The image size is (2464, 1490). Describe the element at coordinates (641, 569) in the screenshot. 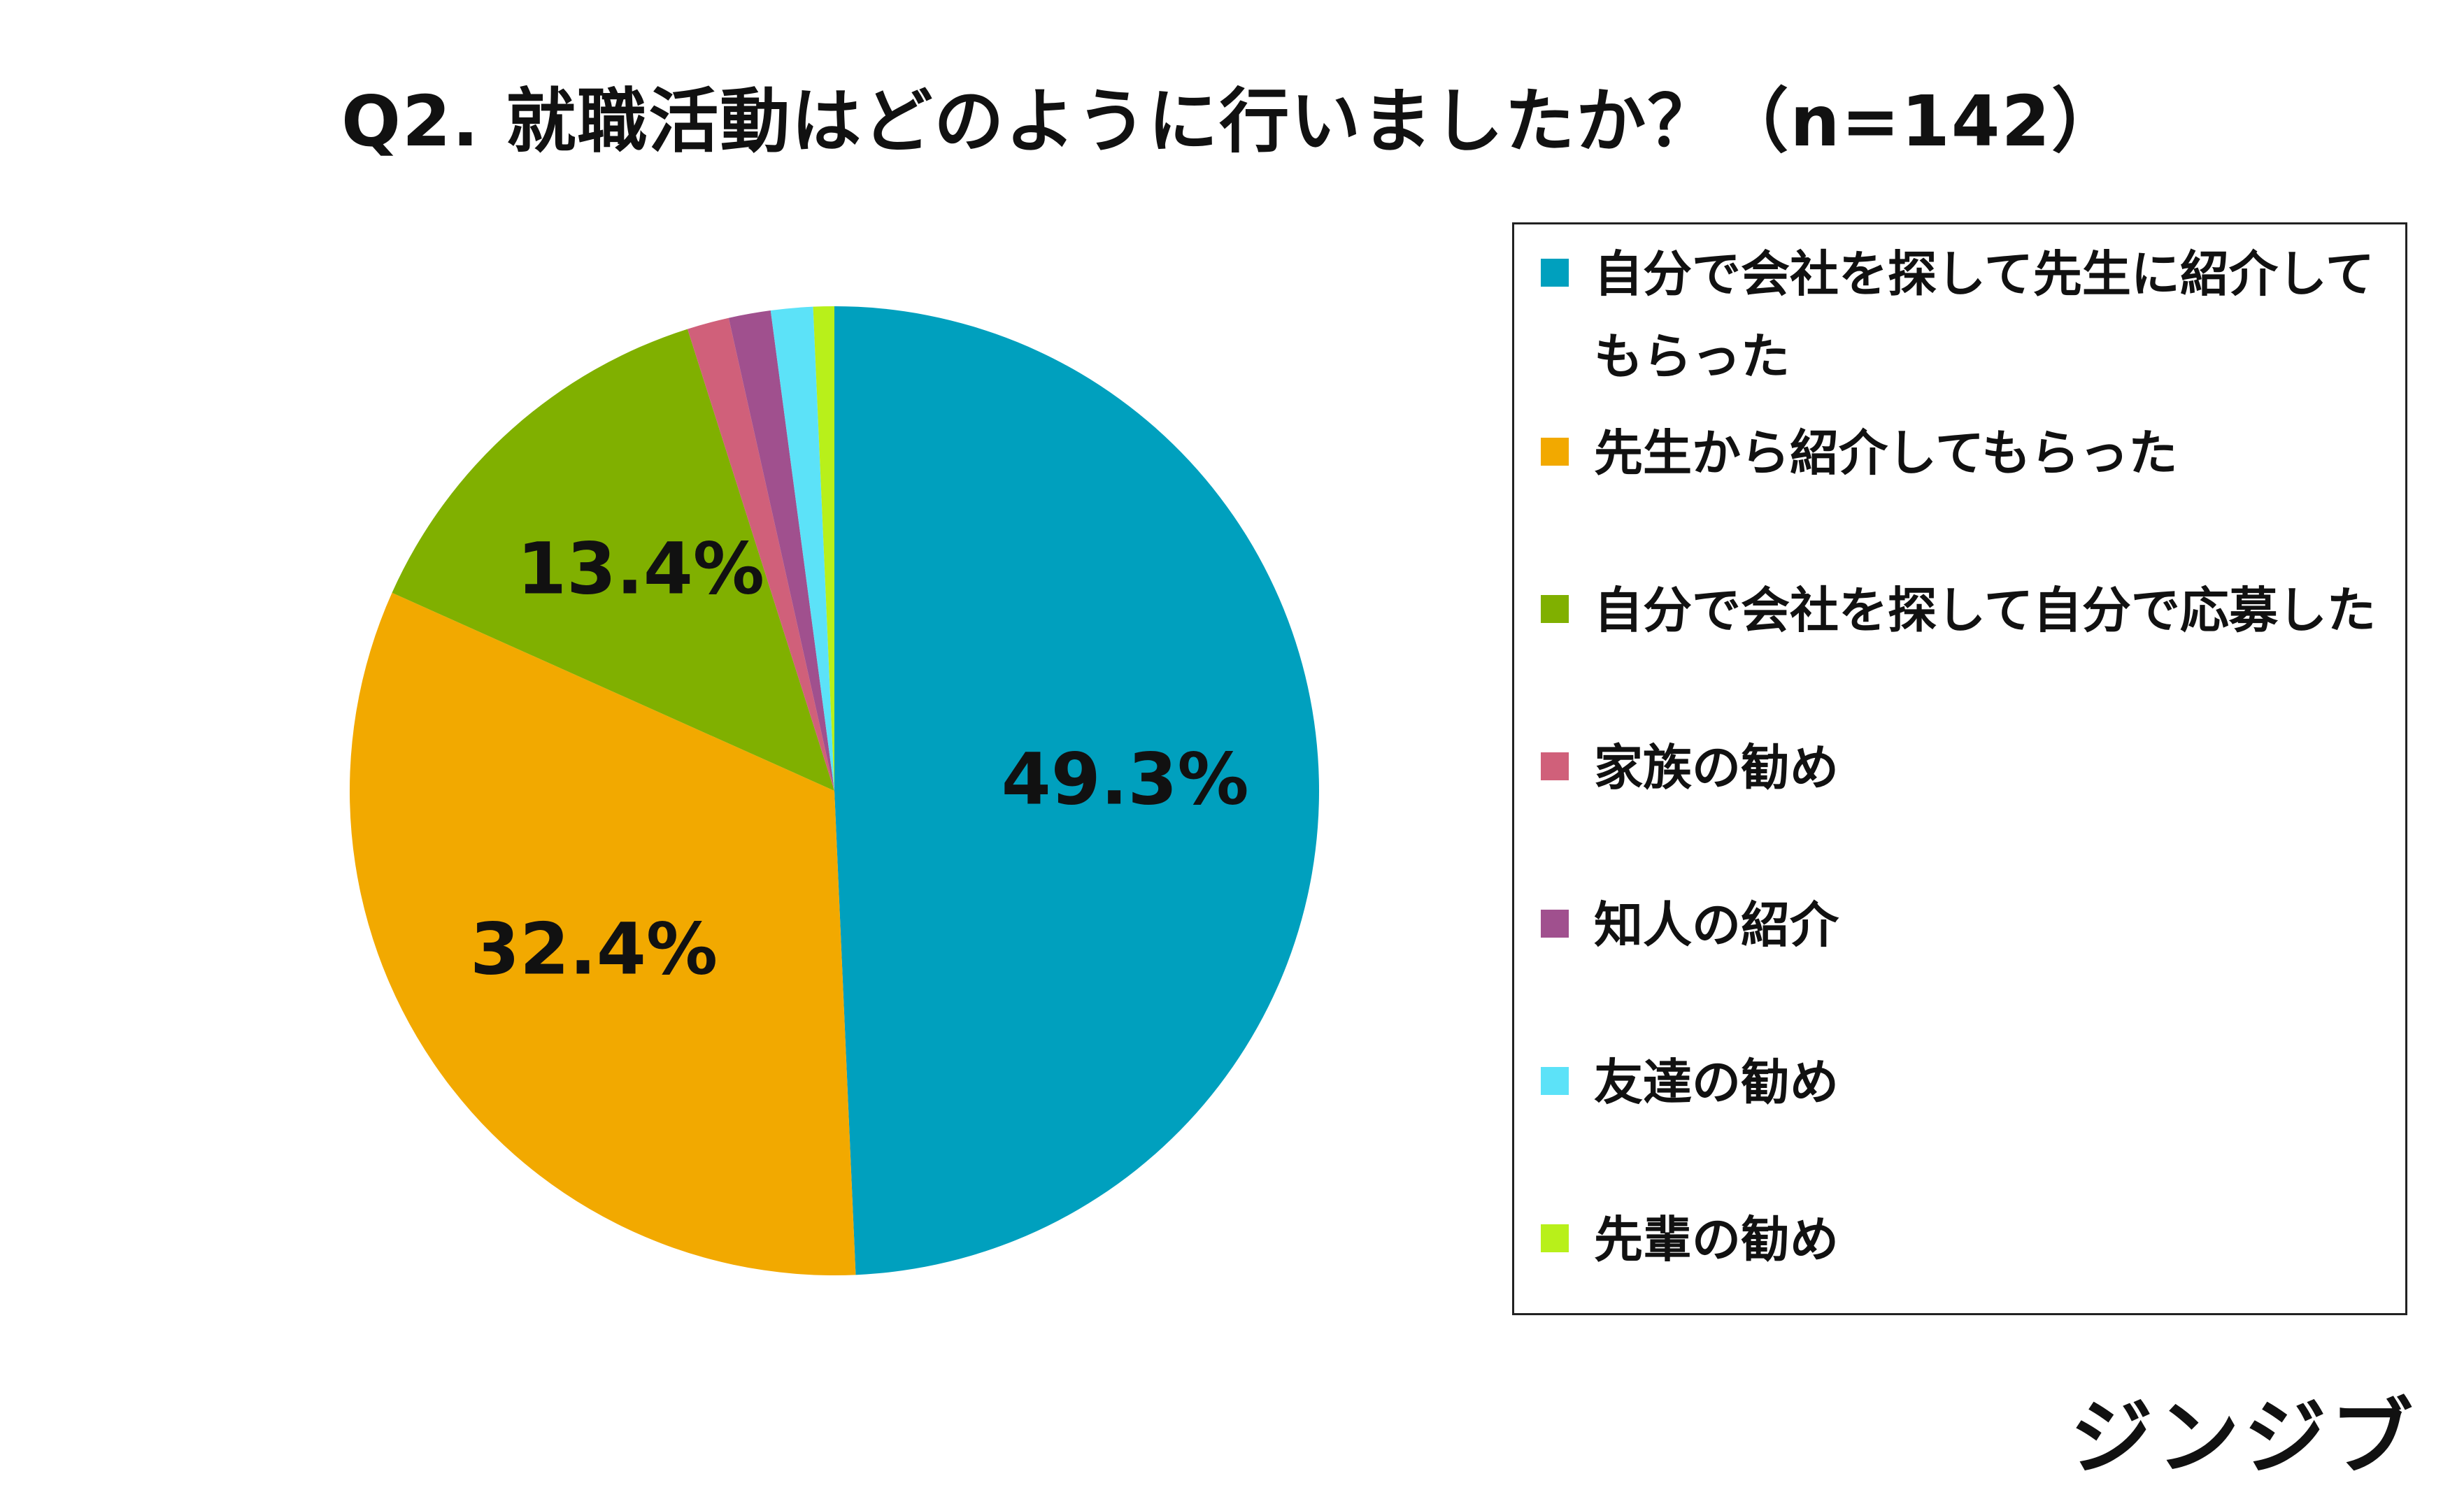

I see `pie-data-label-3: 13.4%` at that location.